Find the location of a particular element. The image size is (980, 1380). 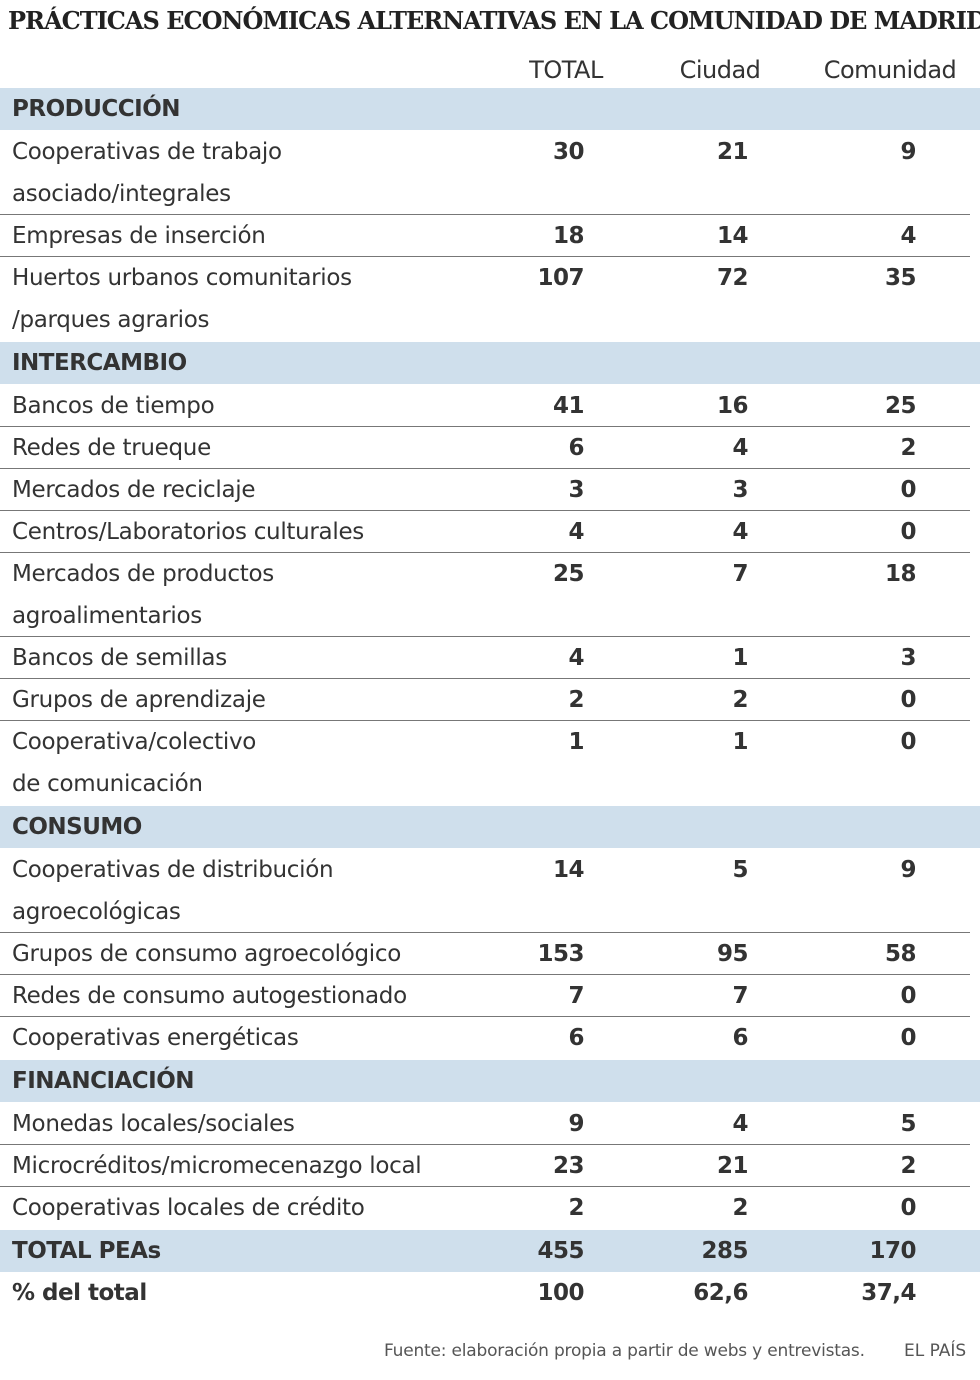

column-header-ciudad: Ciudad is located at coordinates (720, 70).